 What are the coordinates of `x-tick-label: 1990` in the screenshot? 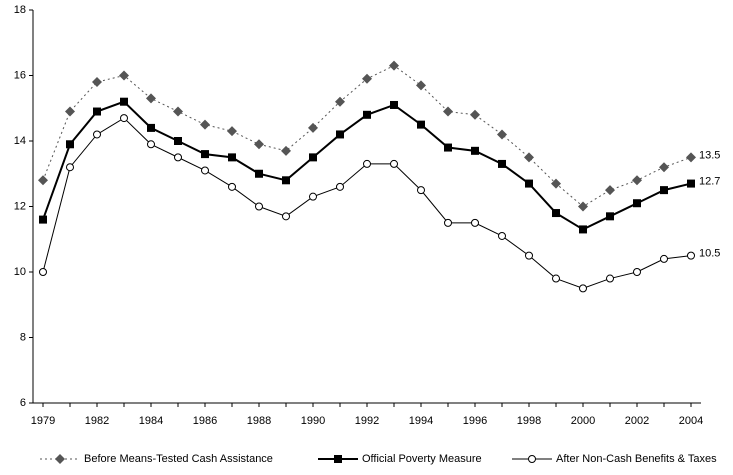 It's located at (313, 421).